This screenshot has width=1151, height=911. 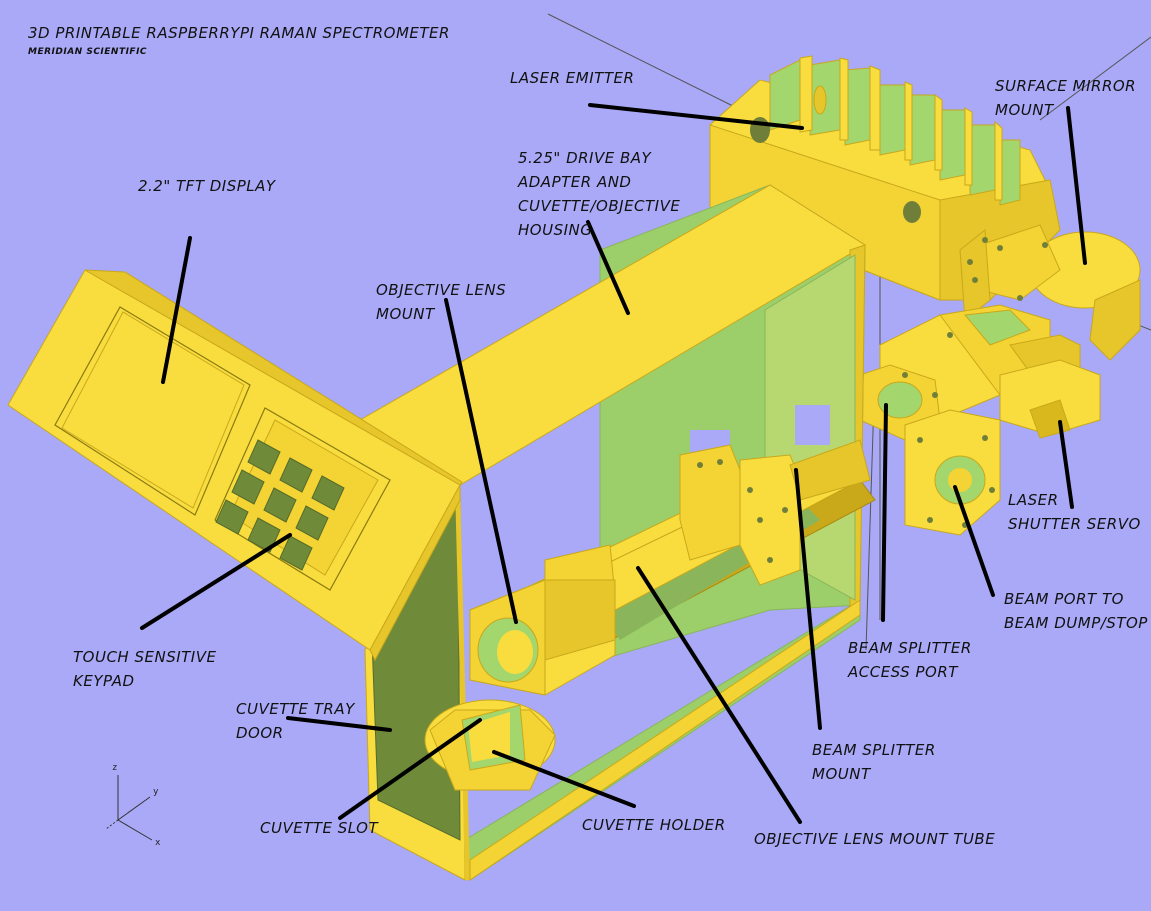 I want to click on label-cuvette-slot: CUVETTE SLOT, so click(x=319, y=828).